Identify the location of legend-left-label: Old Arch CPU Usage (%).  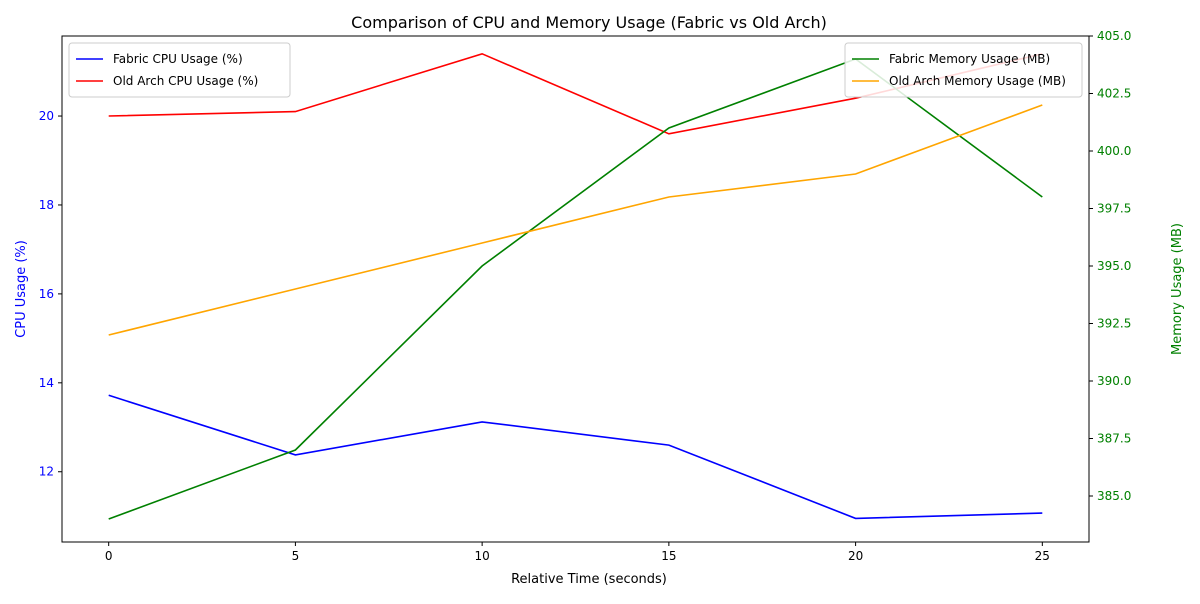
(185, 81).